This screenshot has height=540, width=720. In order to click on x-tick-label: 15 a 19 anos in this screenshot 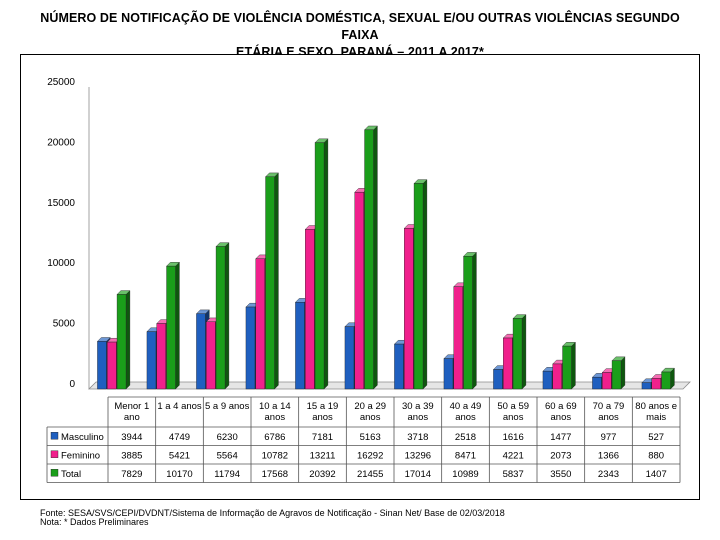, I will do `click(323, 412)`.